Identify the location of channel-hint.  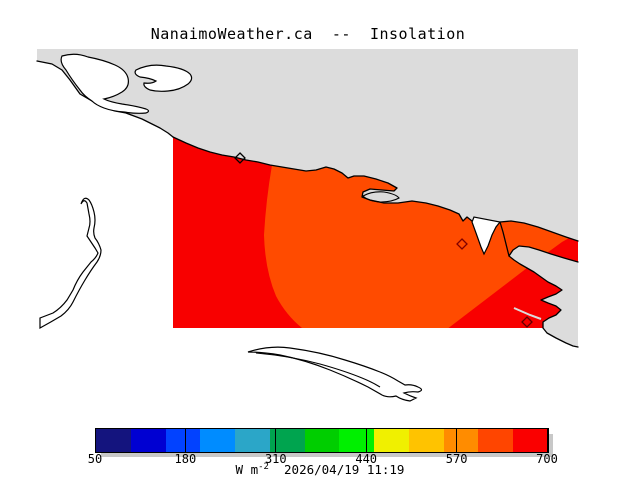
(527, 313).